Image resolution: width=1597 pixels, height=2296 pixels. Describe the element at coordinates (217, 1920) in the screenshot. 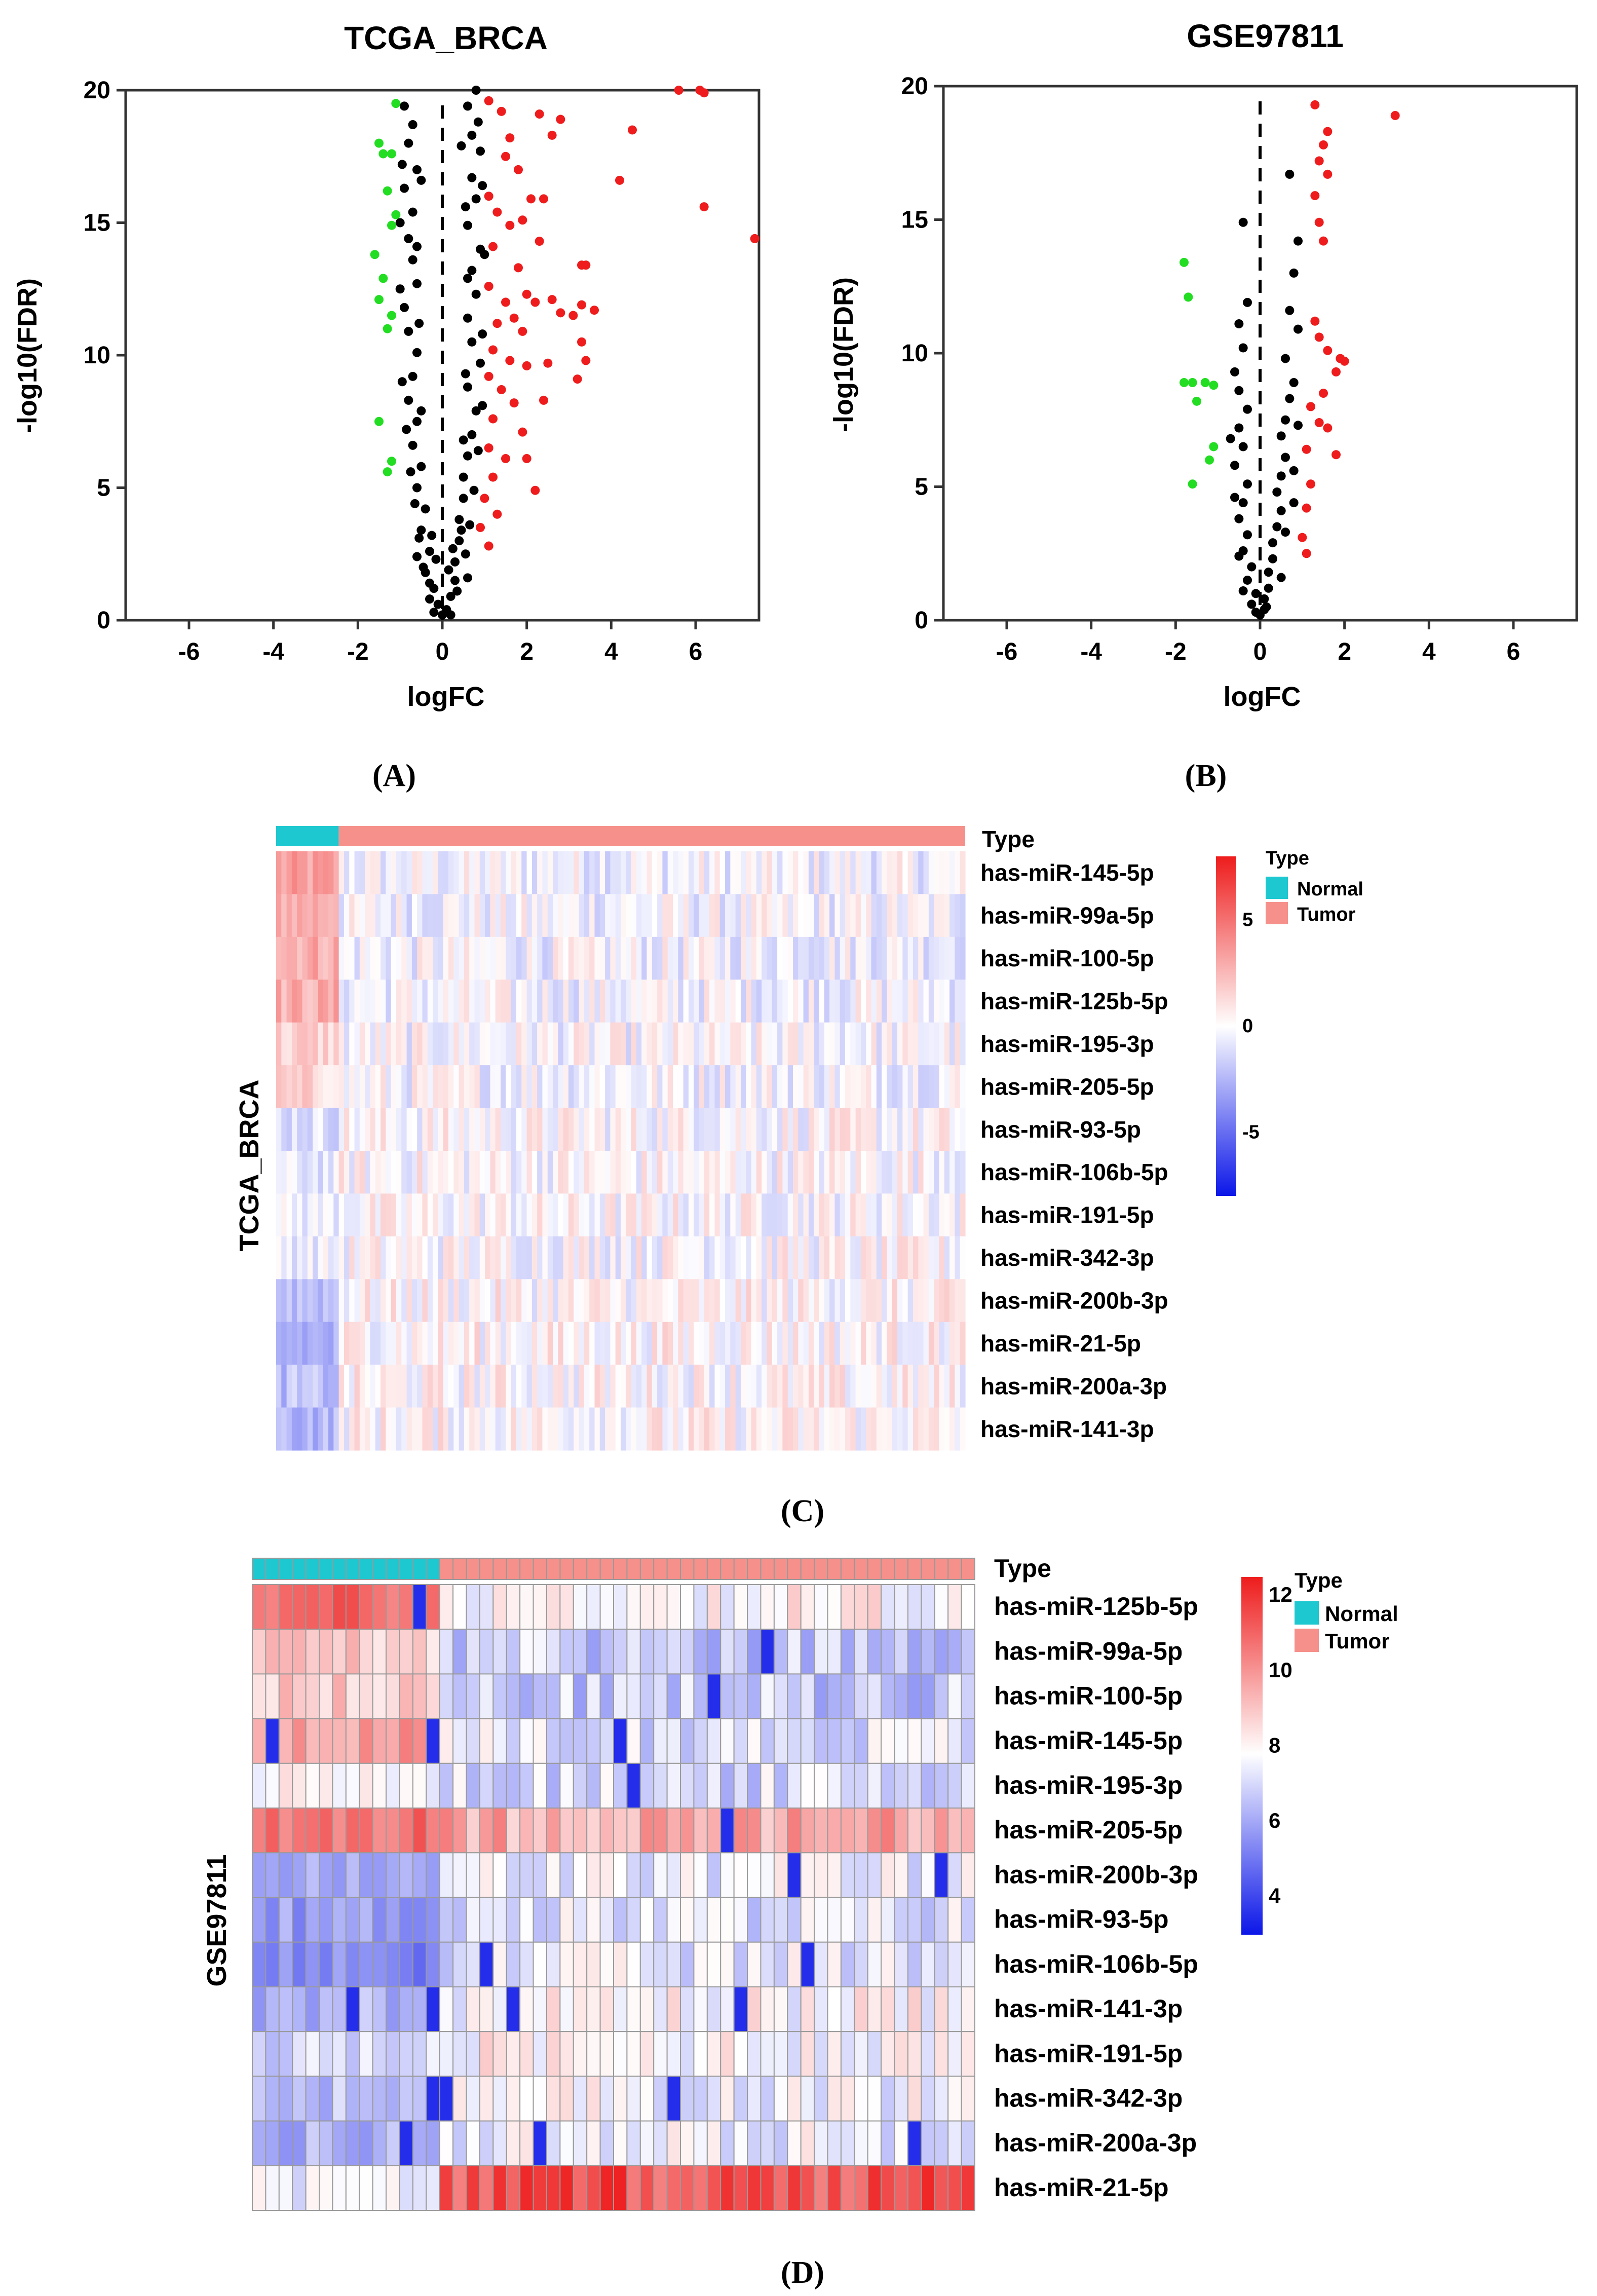

I see `heatmap-d-ylabel: GSE97811` at that location.